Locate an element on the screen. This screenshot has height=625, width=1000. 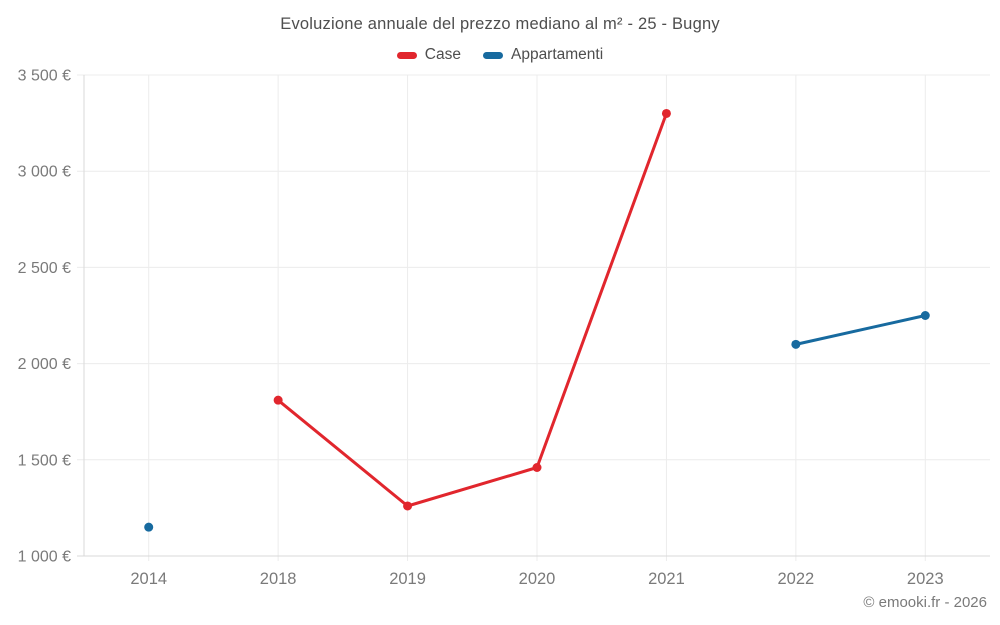
point-appartamenti-2022 is located at coordinates (796, 344).